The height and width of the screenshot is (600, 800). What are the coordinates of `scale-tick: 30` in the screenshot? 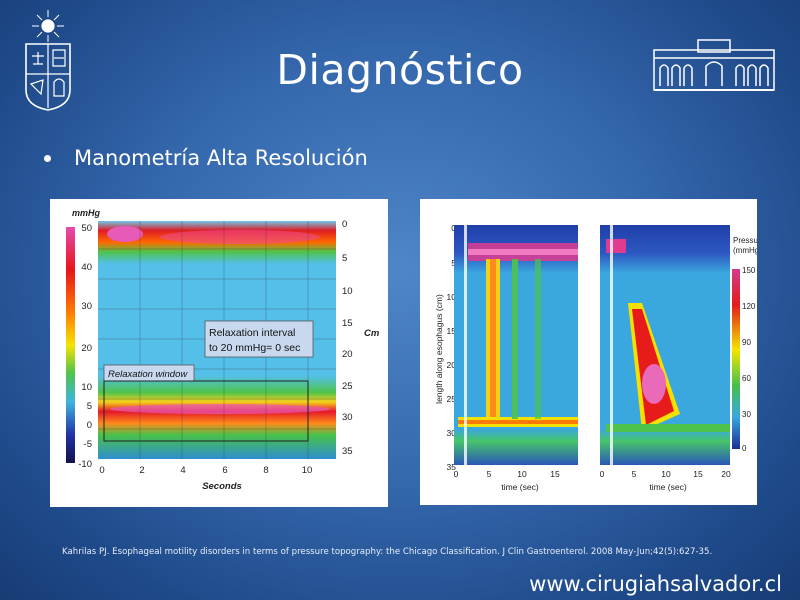 It's located at (86, 306).